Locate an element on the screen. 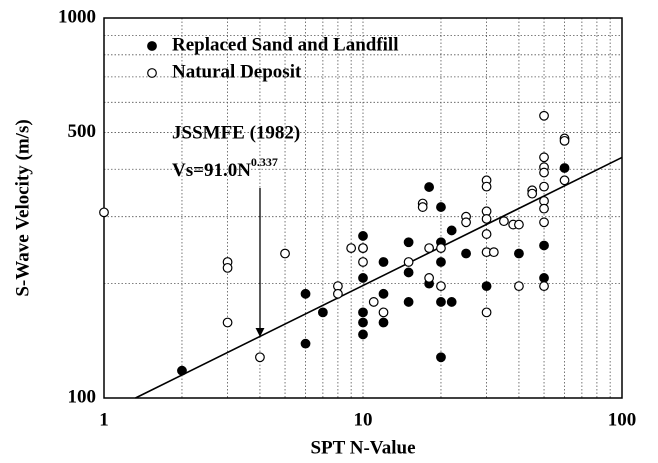 The image size is (658, 463). x-axis-label: SPT N-Value is located at coordinates (362, 447).